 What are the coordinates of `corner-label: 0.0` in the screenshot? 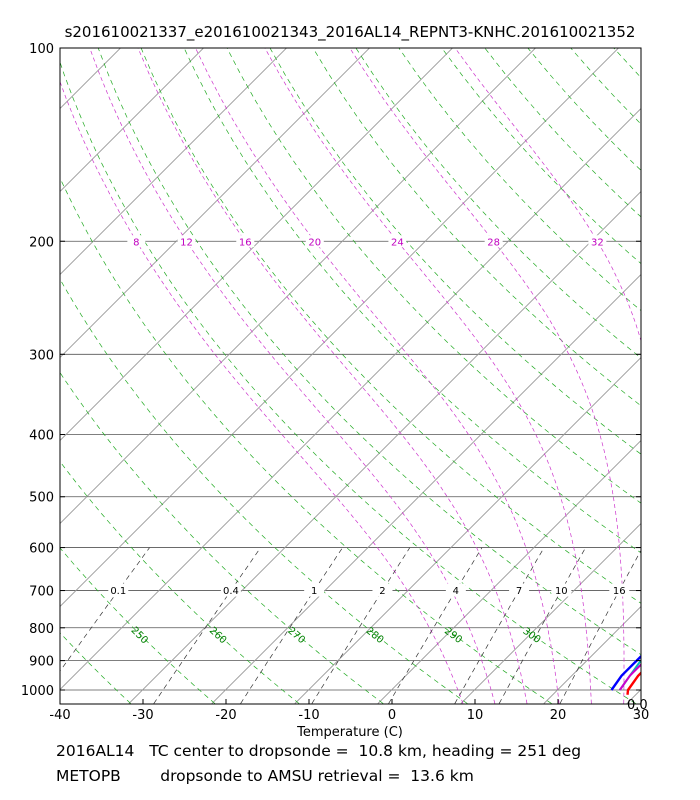 It's located at (637, 705).